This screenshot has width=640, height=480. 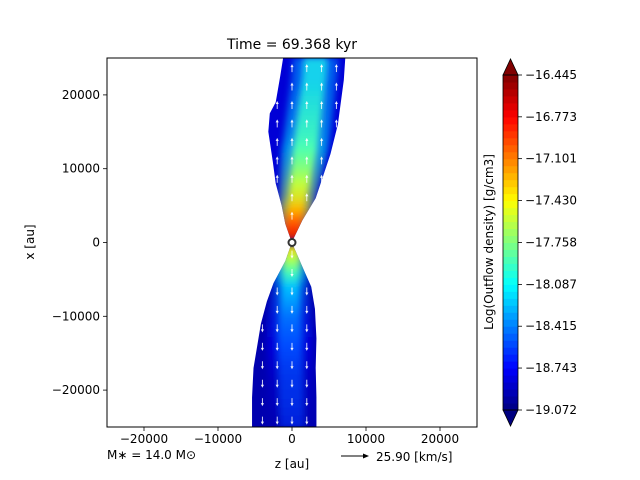 What do you see at coordinates (551, 75) in the screenshot?
I see `colorbar-tick-label: −16.445` at bounding box center [551, 75].